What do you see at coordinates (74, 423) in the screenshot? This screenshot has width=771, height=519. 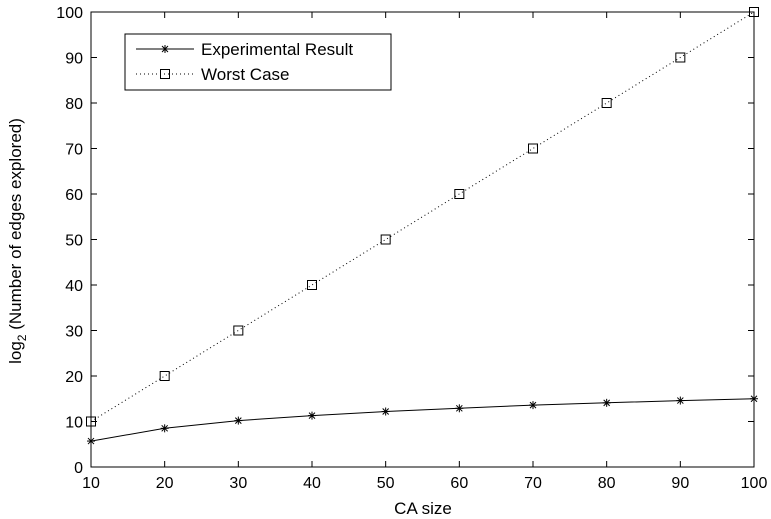 I see `y-tick-label: 10` at bounding box center [74, 423].